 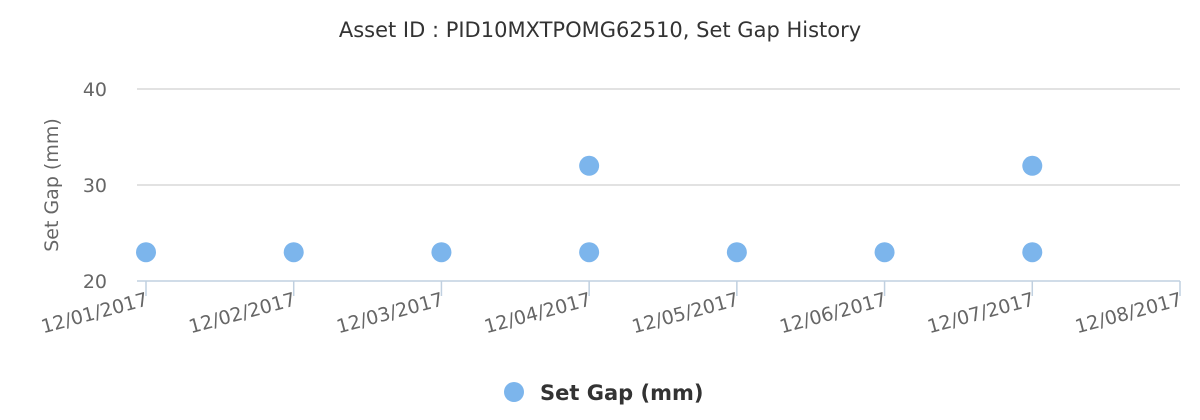 I want to click on x-tick-label: 12/08/2017, so click(x=1128, y=314).